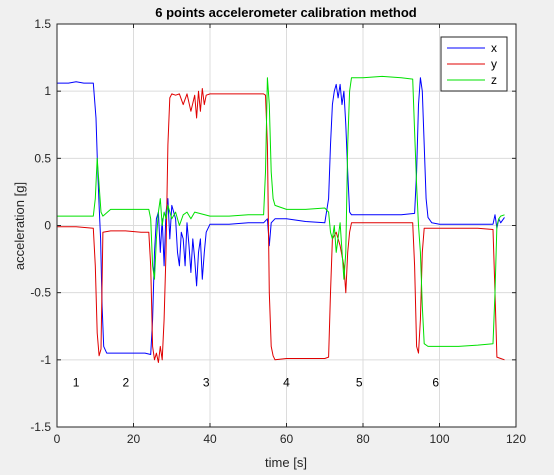  What do you see at coordinates (494, 80) in the screenshot?
I see `legend-label-z: z` at bounding box center [494, 80].